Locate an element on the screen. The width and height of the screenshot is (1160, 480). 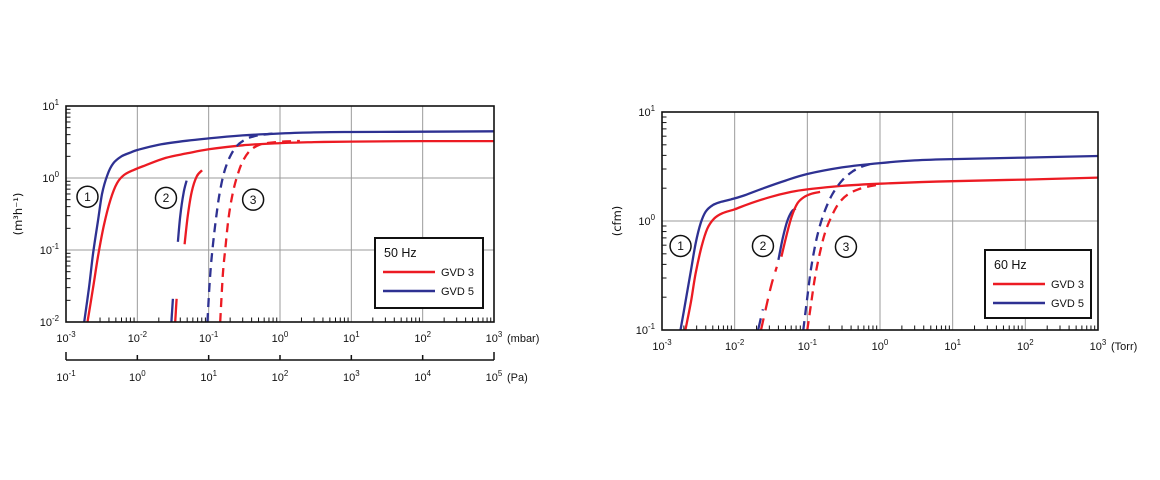
secondary-x-axis-unit-label: (Pa) is located at coordinates (517, 378).